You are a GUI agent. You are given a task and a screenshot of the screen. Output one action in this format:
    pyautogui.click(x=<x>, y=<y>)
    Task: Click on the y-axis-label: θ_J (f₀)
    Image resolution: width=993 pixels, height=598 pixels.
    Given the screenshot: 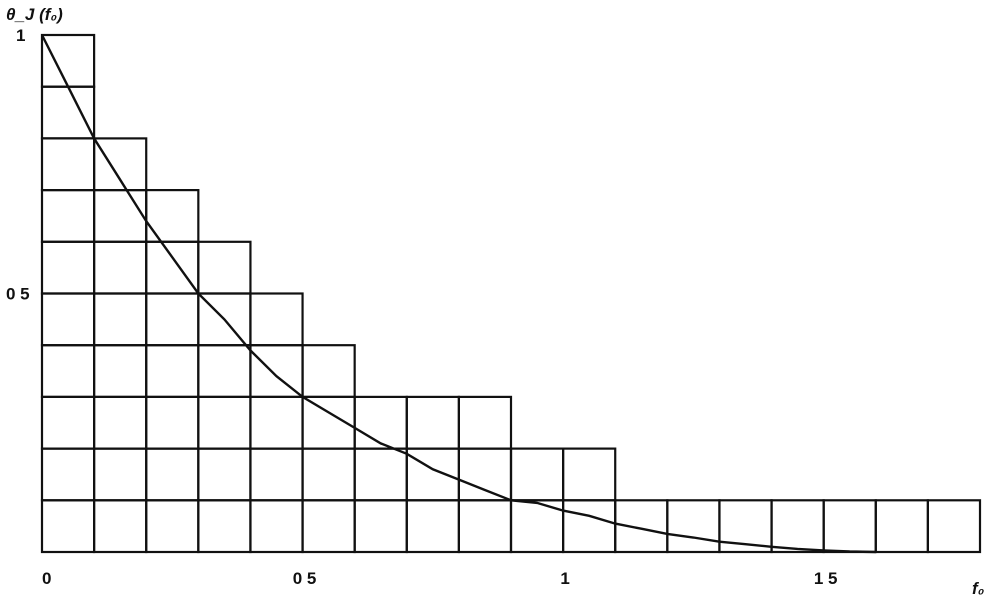 What is the action you would take?
    pyautogui.click(x=34, y=14)
    